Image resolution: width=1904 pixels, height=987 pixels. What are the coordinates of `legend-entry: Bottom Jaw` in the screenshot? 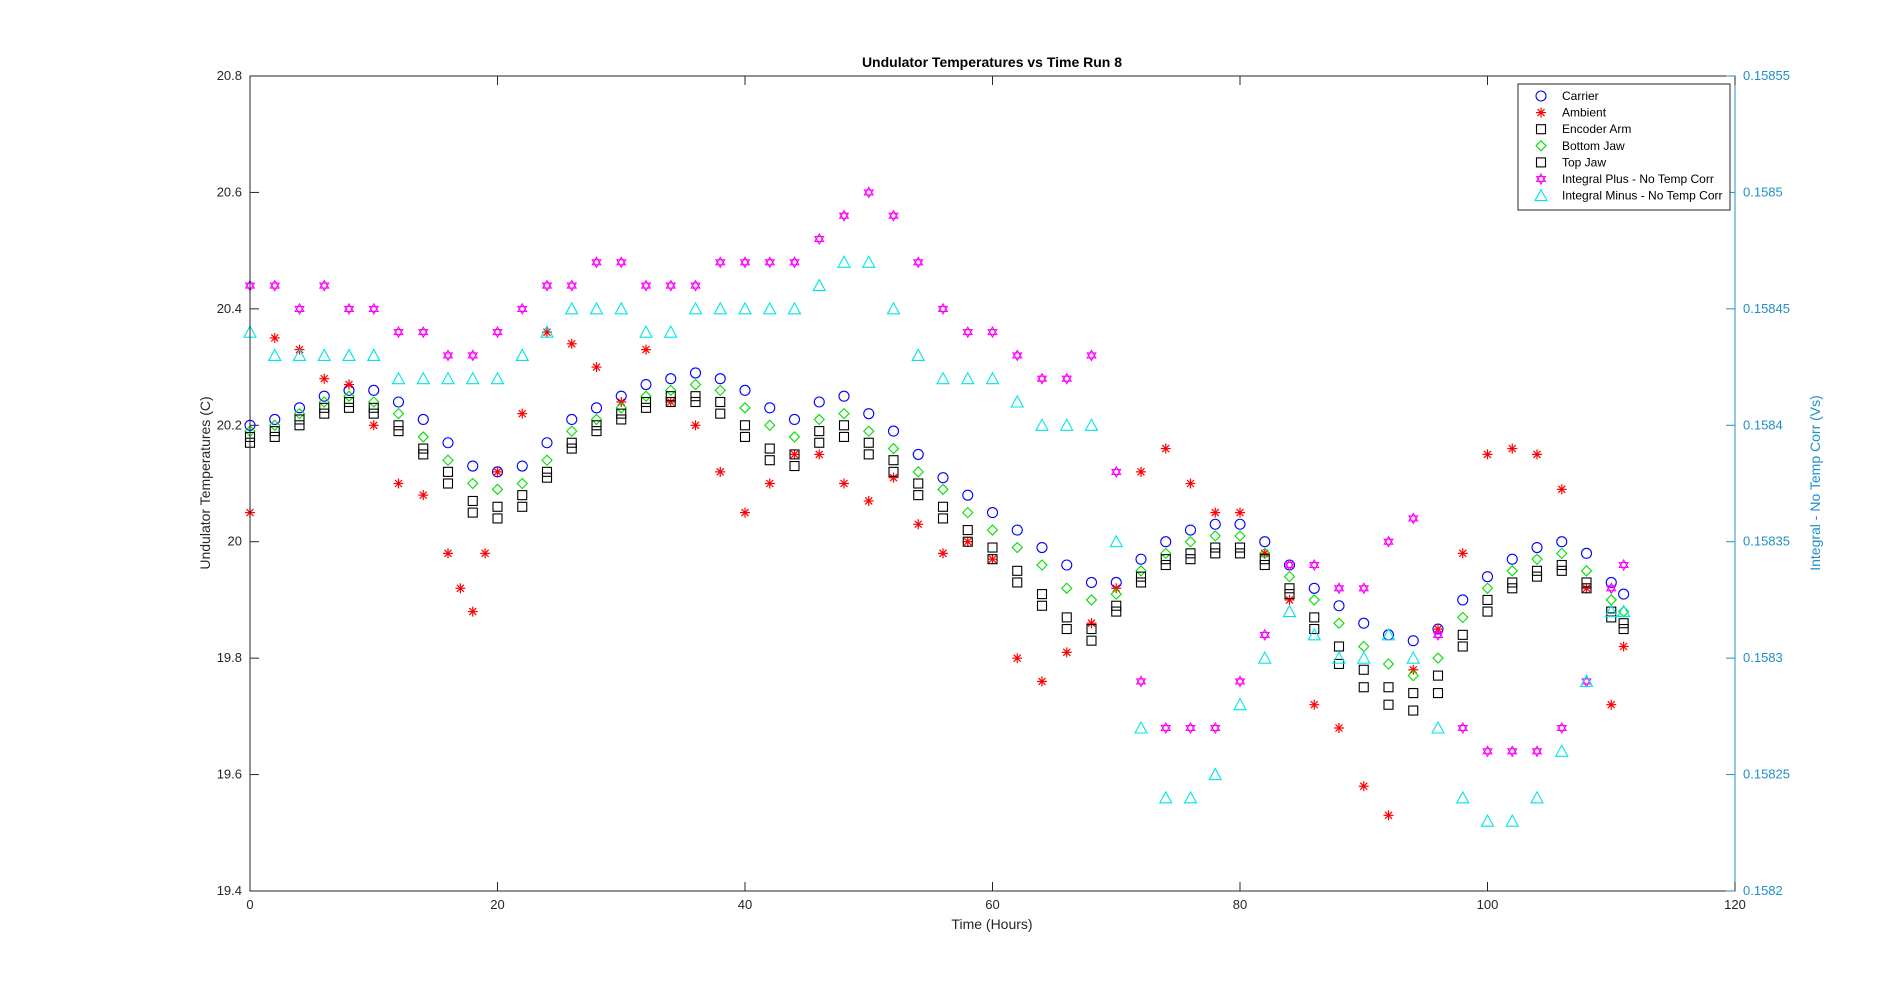 It's located at (1580, 146).